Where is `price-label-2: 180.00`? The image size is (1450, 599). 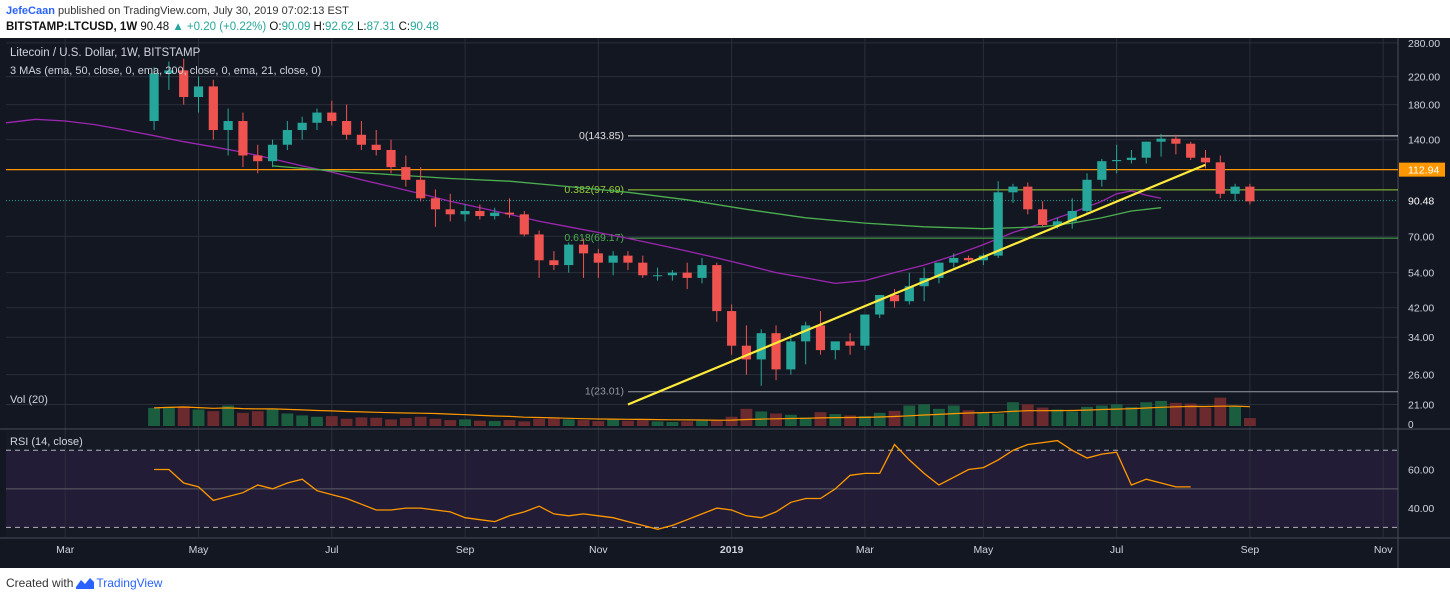
price-label-2: 180.00 is located at coordinates (1424, 106).